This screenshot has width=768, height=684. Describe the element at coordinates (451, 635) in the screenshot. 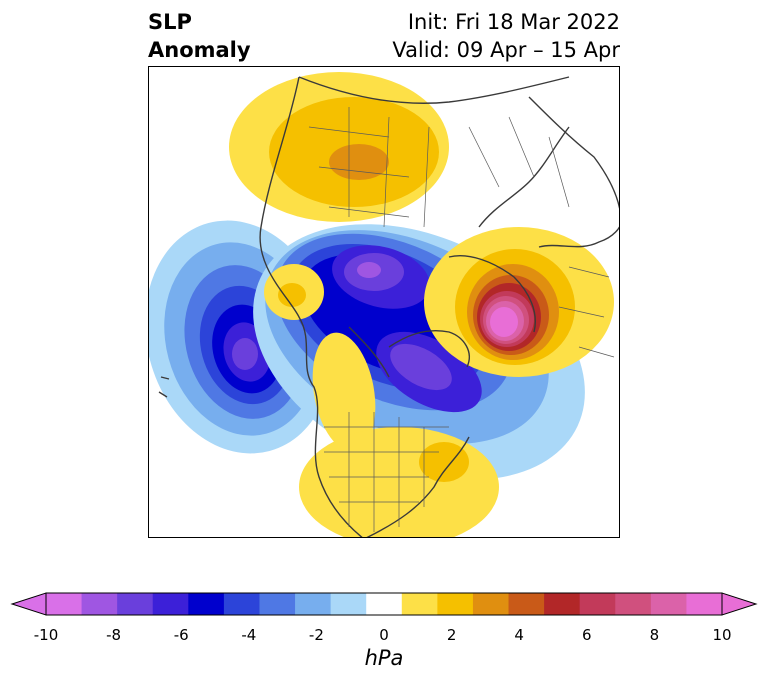

I see `colorbar-tick-label: 2` at that location.